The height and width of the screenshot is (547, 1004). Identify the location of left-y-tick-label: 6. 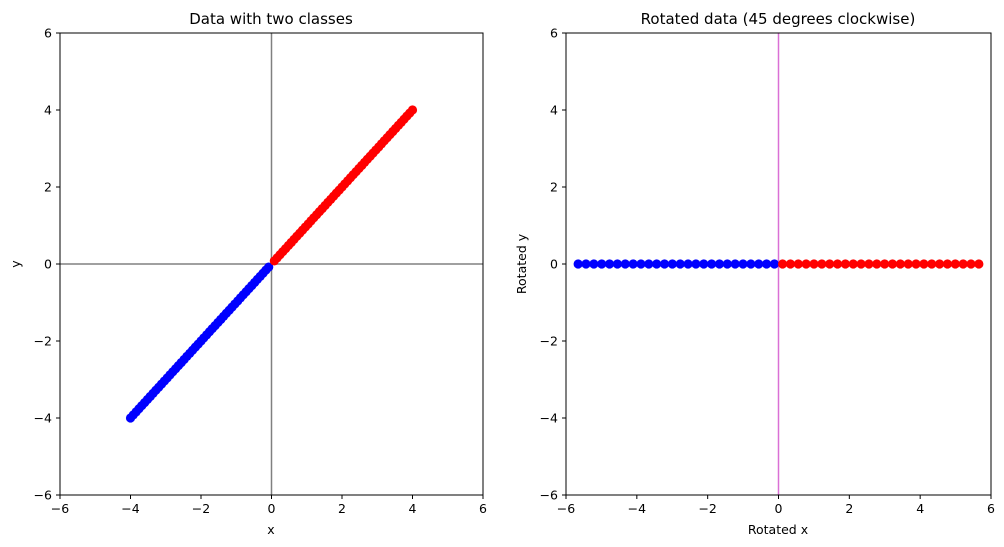
(48, 33).